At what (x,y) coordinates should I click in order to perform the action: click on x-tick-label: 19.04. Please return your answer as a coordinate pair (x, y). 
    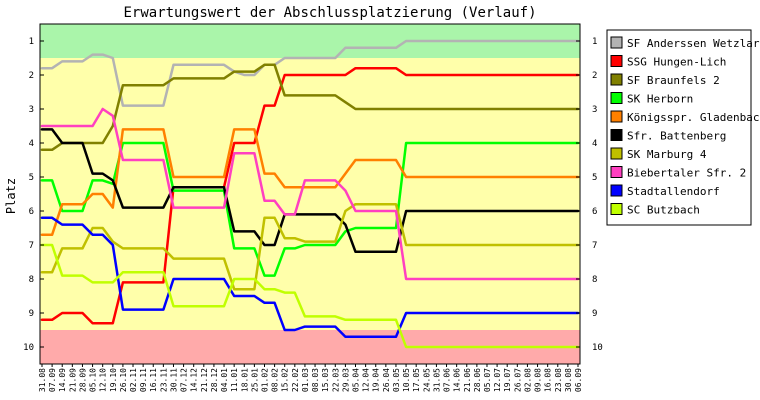
    Looking at the image, I should click on (376, 380).